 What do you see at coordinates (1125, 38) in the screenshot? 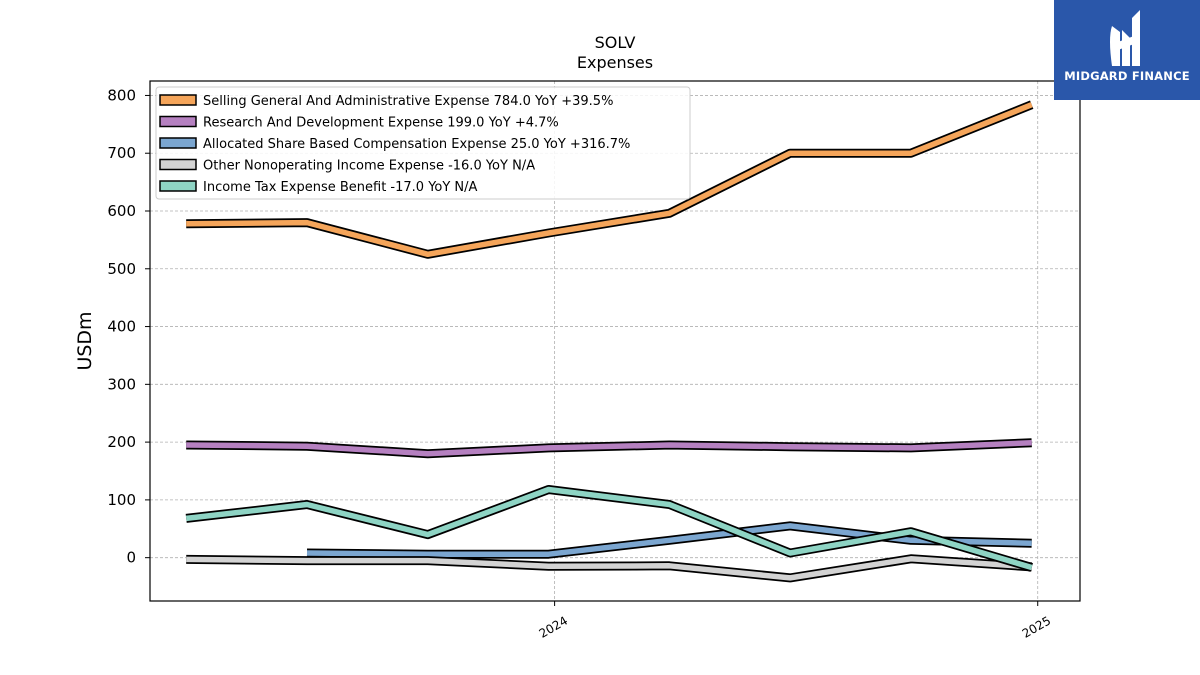
I see `logo-mark-icon` at bounding box center [1125, 38].